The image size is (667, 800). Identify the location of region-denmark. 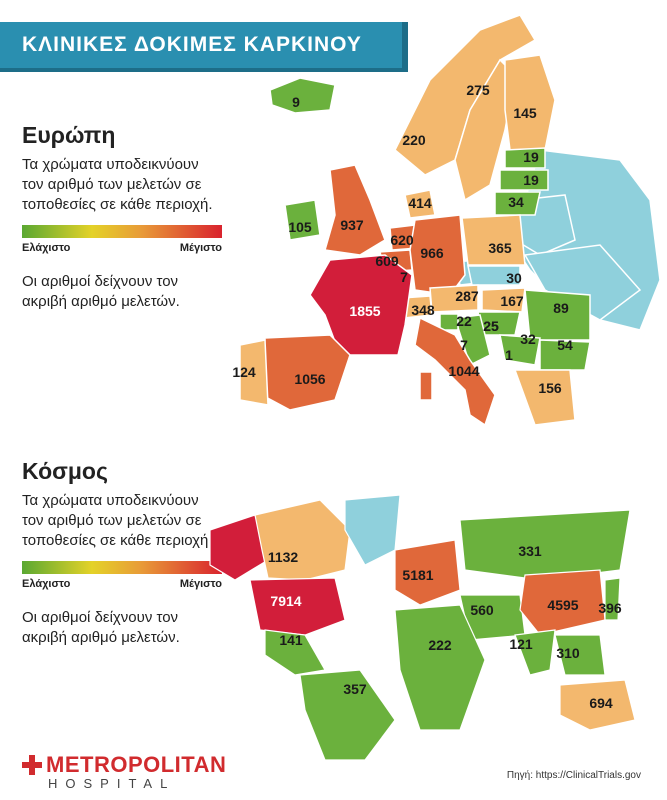
(420, 204).